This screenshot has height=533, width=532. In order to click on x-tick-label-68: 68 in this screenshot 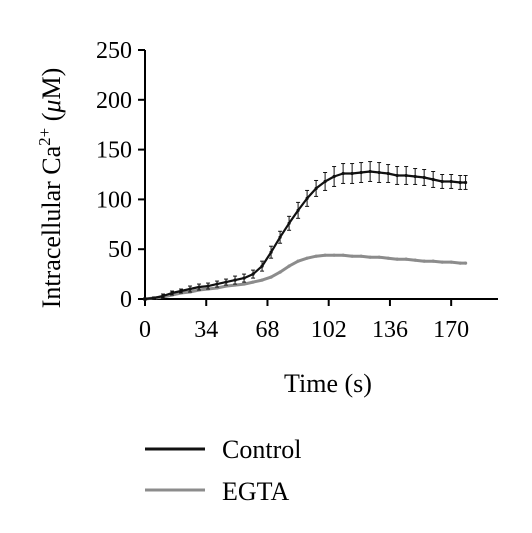, I will do `click(267, 330)`.